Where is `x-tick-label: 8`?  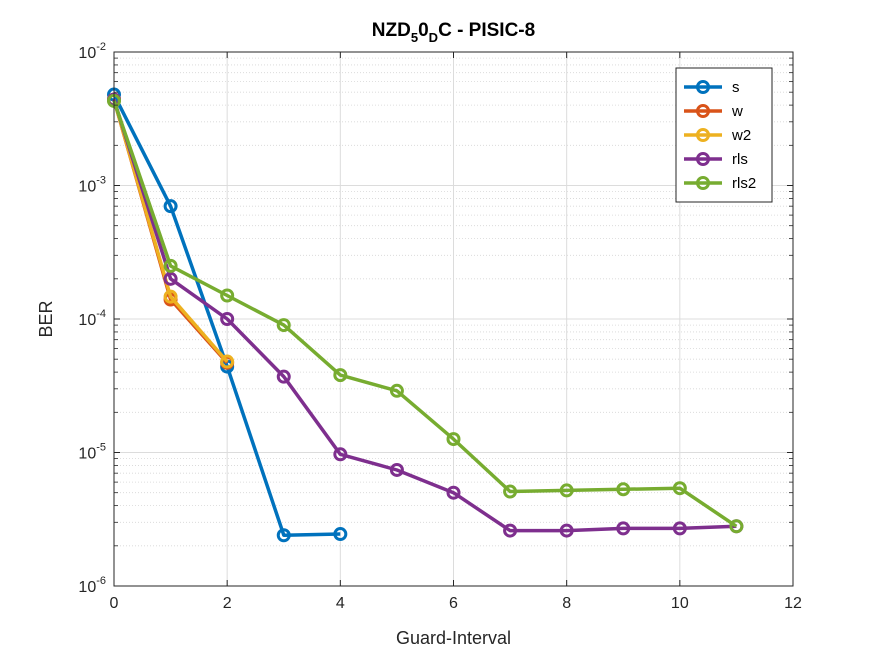
x-tick-label: 8 is located at coordinates (566, 603).